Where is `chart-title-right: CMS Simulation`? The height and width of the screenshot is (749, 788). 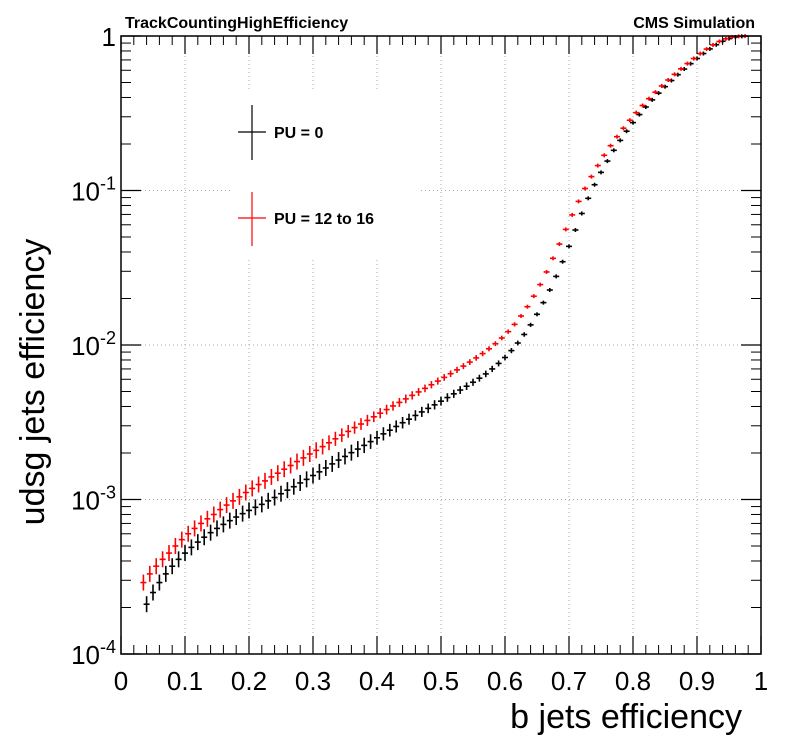 chart-title-right: CMS Simulation is located at coordinates (694, 23).